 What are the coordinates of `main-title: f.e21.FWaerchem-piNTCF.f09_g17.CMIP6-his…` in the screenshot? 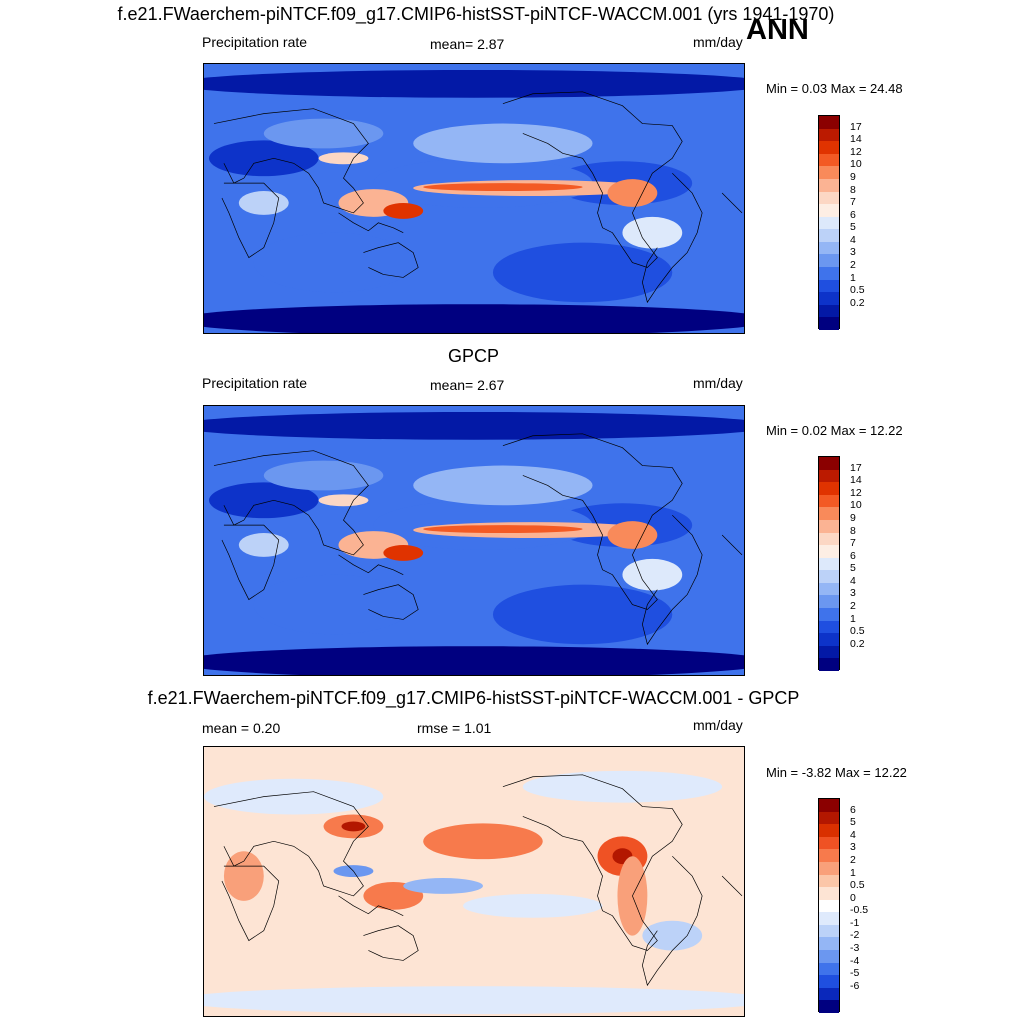 It's located at (476, 14).